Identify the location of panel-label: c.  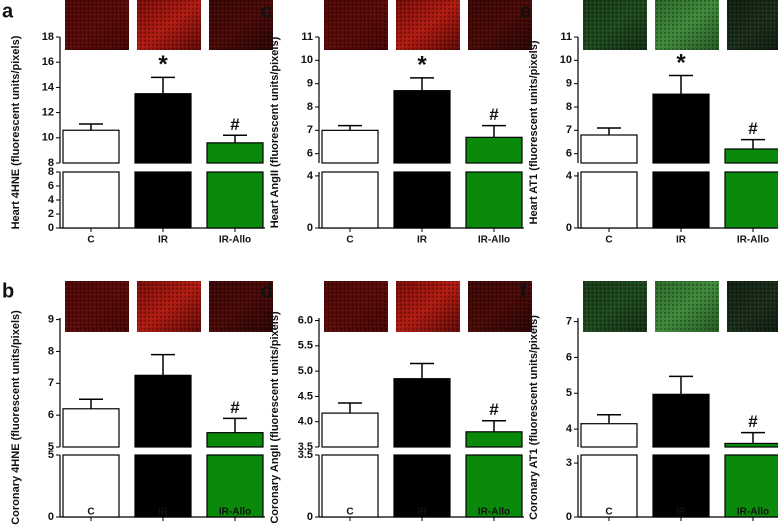
(266, 11).